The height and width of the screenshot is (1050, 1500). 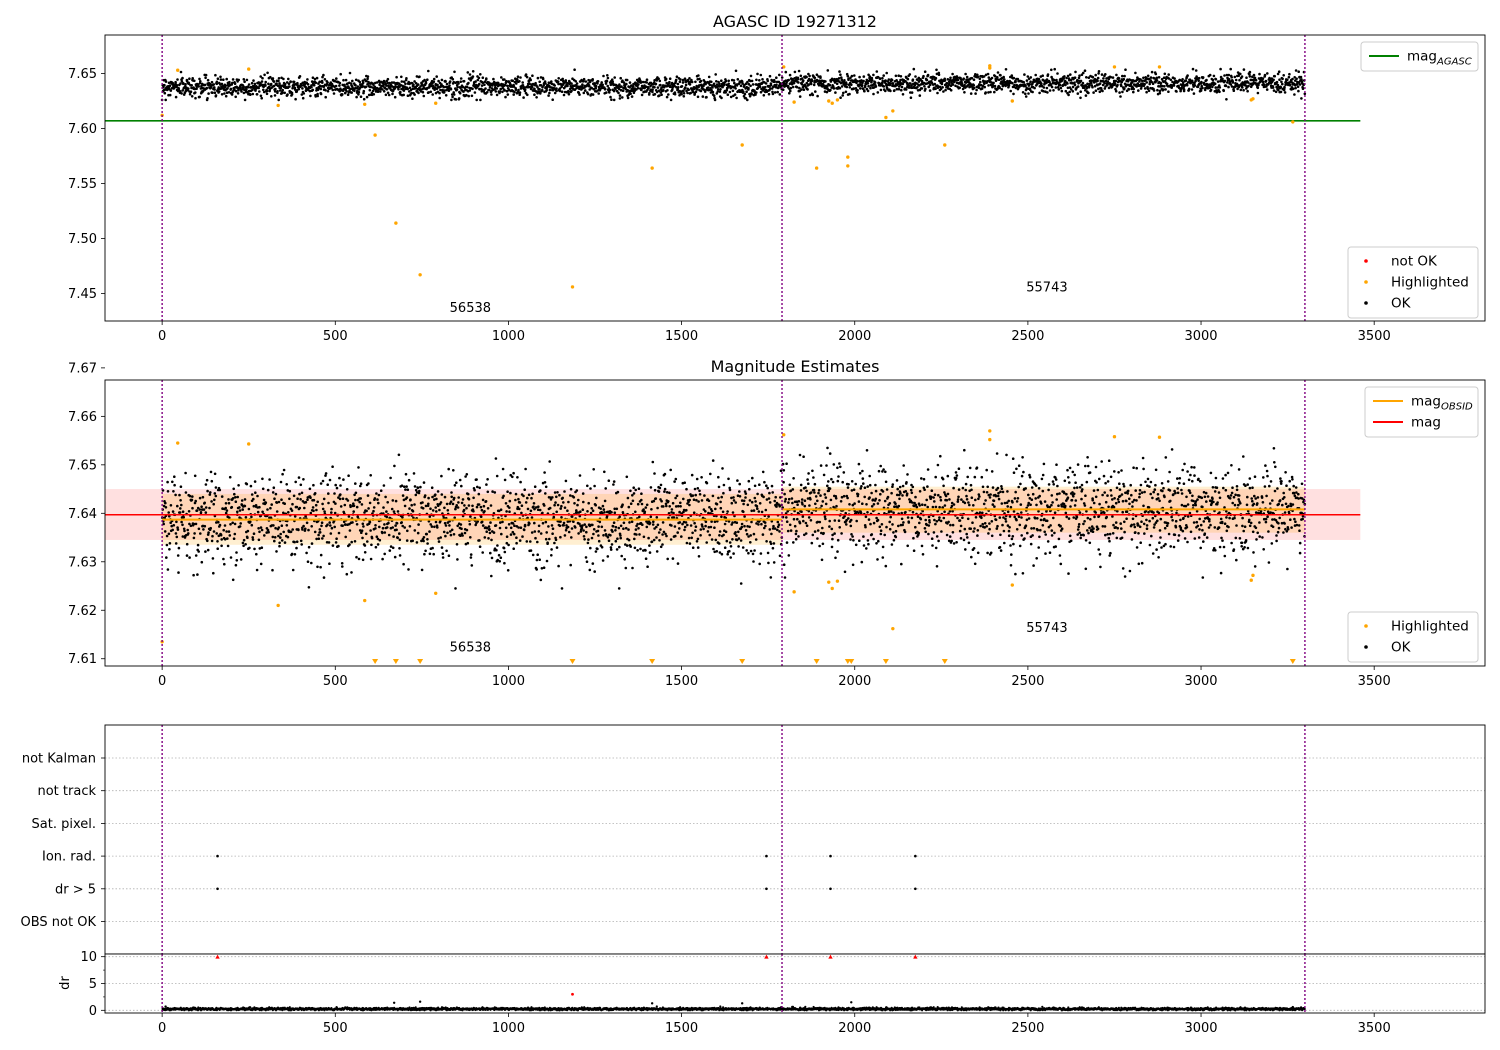 I want to click on x-tick-label: 1000, so click(x=508, y=336).